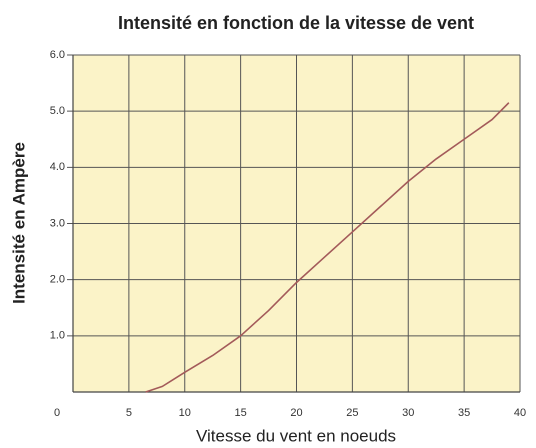 The height and width of the screenshot is (448, 536). Describe the element at coordinates (57, 280) in the screenshot. I see `y-tick-label: 2.0` at that location.